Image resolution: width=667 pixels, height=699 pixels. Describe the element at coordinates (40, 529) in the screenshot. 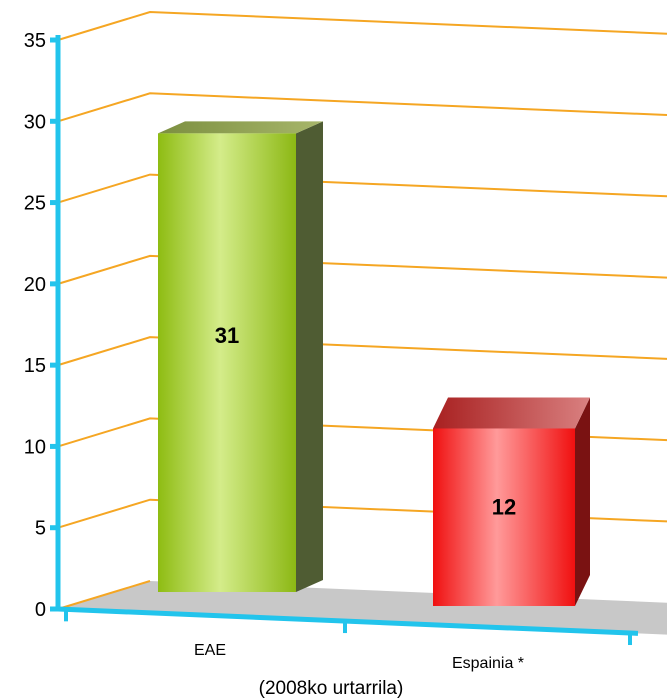

I see `y-tick-label: 5` at that location.